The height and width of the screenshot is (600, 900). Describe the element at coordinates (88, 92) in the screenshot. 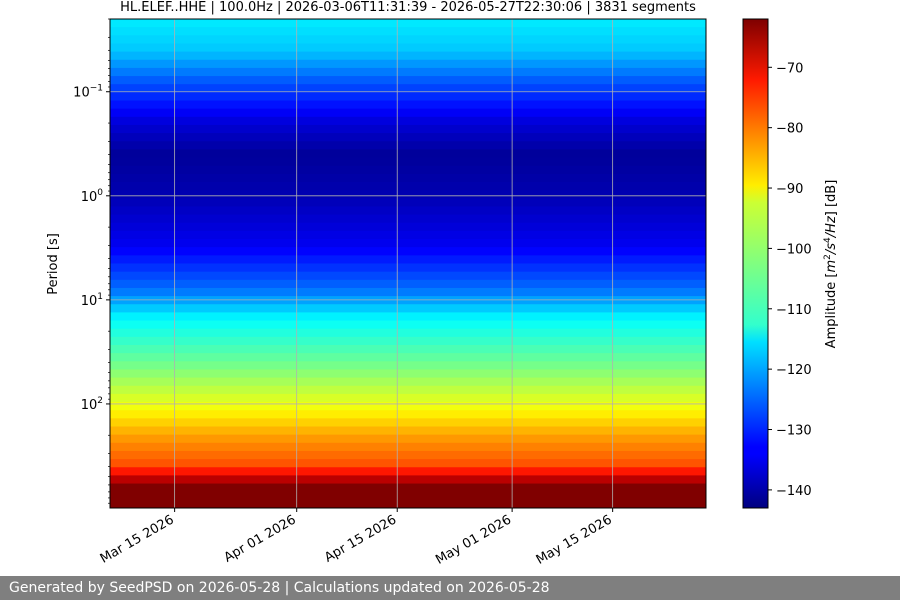

I see `y-tick-label: 10⁻¹` at that location.